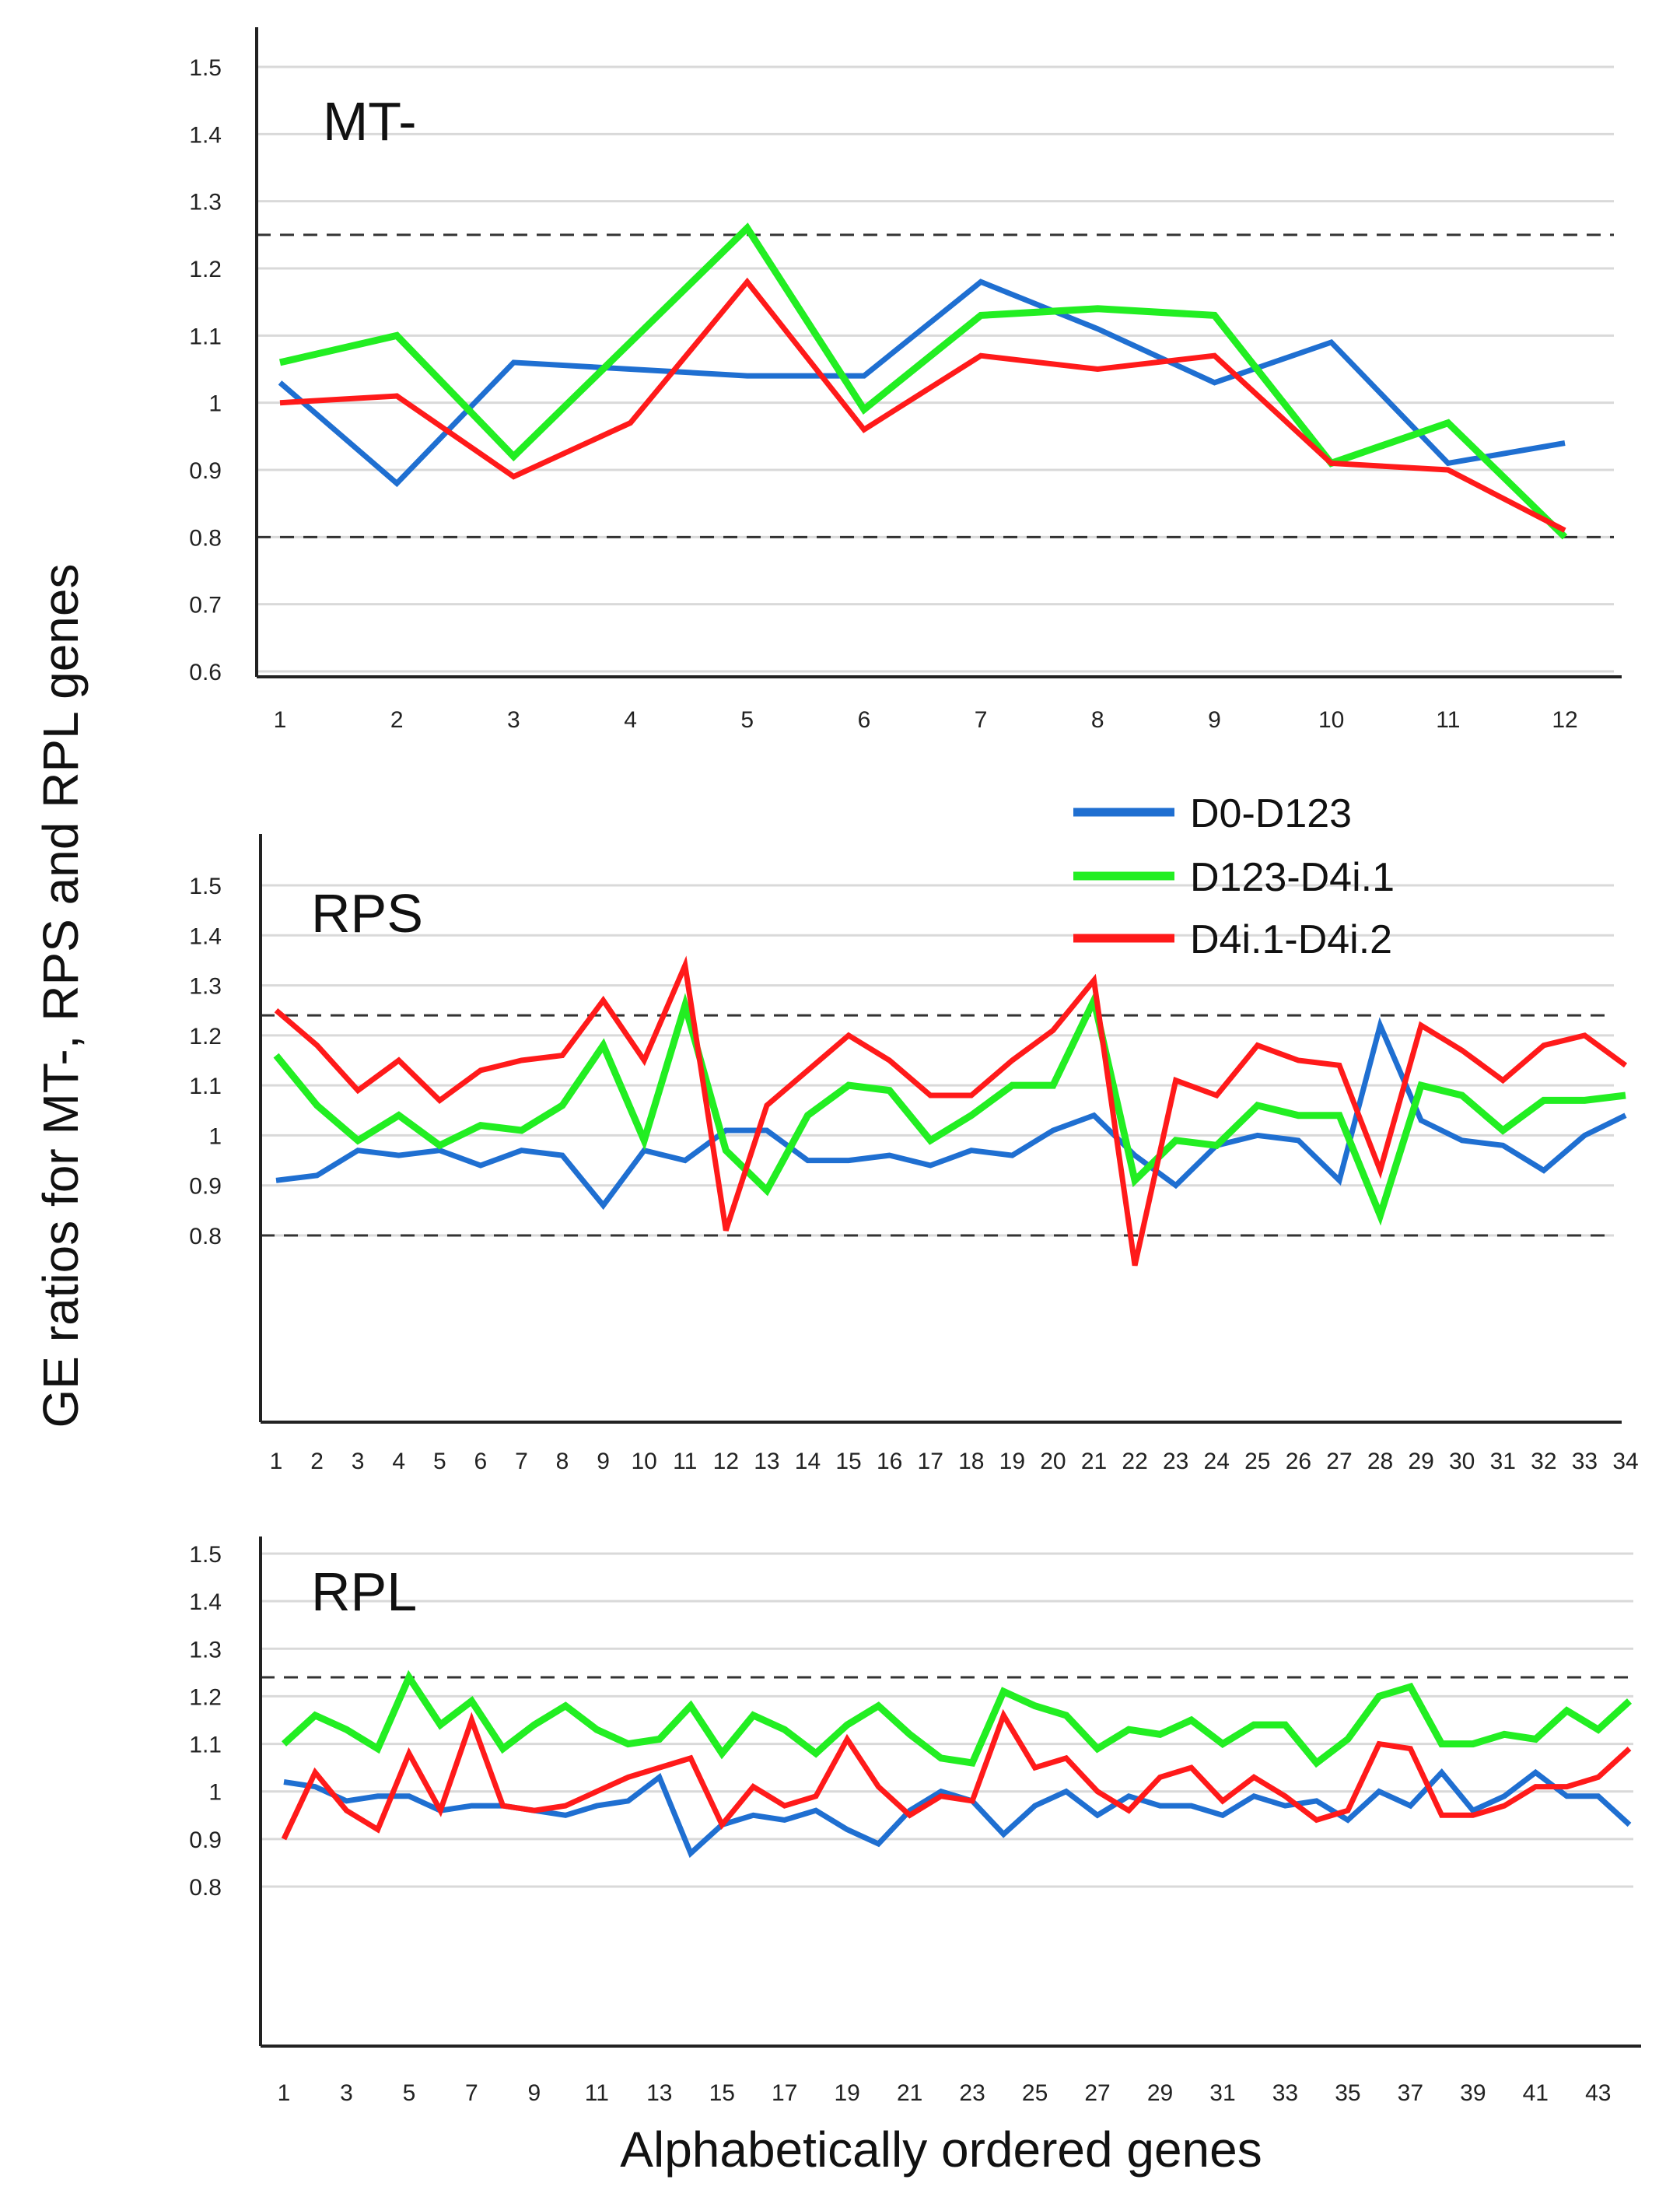 The image size is (1680, 2190). What do you see at coordinates (205, 1236) in the screenshot?
I see `y-tick-label: 0.8` at bounding box center [205, 1236].